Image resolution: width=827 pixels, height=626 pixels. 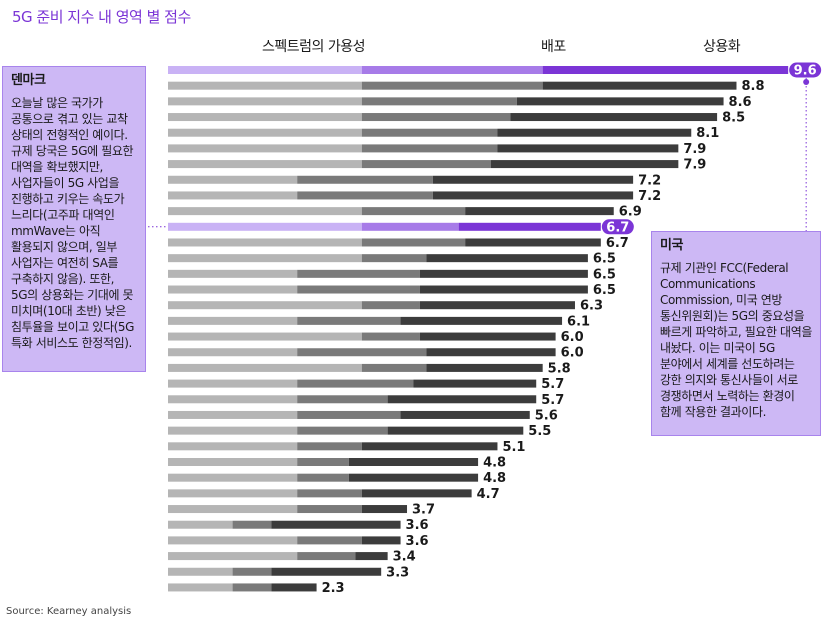 What do you see at coordinates (488, 494) in the screenshot?
I see `value-label-28: 4.7` at bounding box center [488, 494].